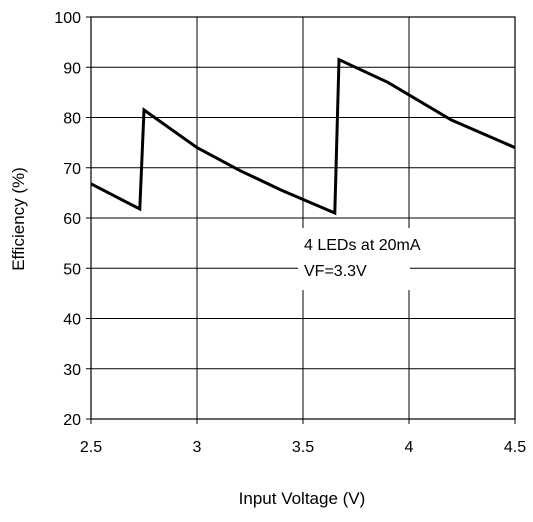 This screenshot has height=522, width=533. I want to click on annotation-text-line-1: 4 LEDs at 20mA, so click(362, 245).